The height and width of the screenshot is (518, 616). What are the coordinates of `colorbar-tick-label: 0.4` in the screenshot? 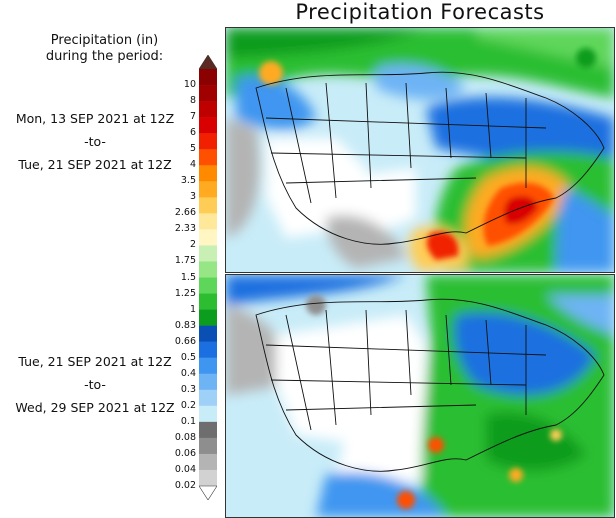 It's located at (188, 373).